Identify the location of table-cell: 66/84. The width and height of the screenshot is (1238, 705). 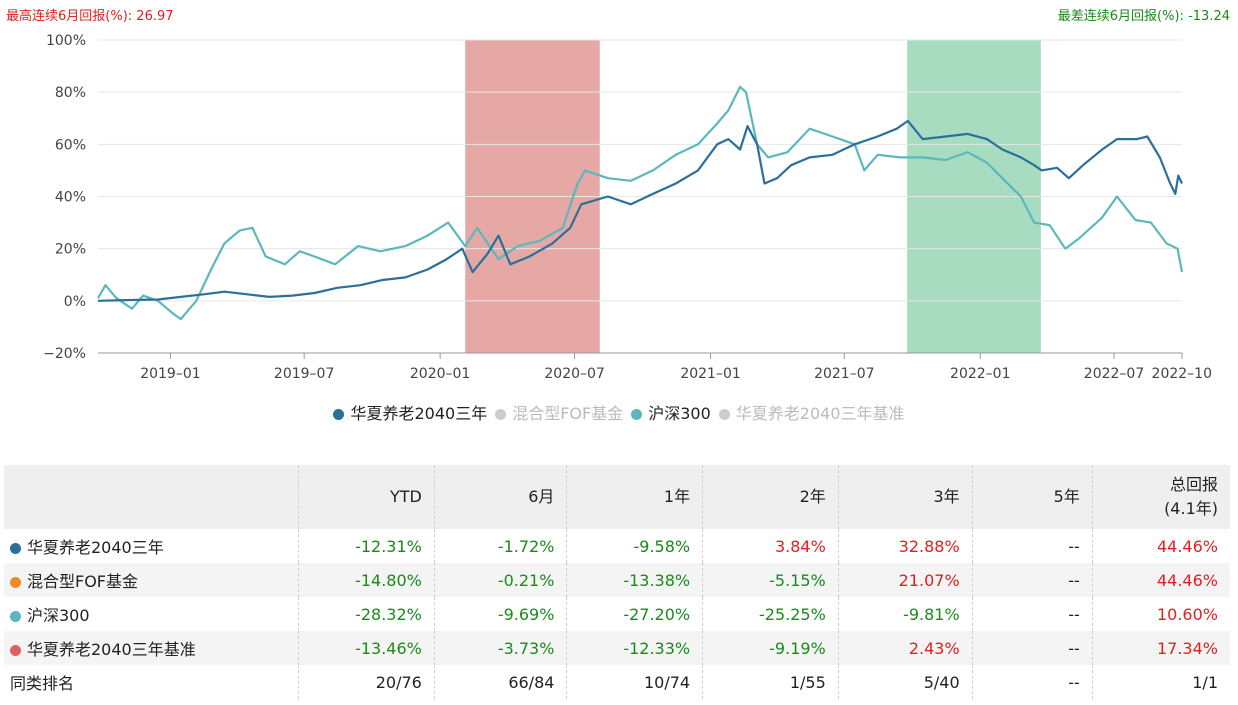
(501, 682).